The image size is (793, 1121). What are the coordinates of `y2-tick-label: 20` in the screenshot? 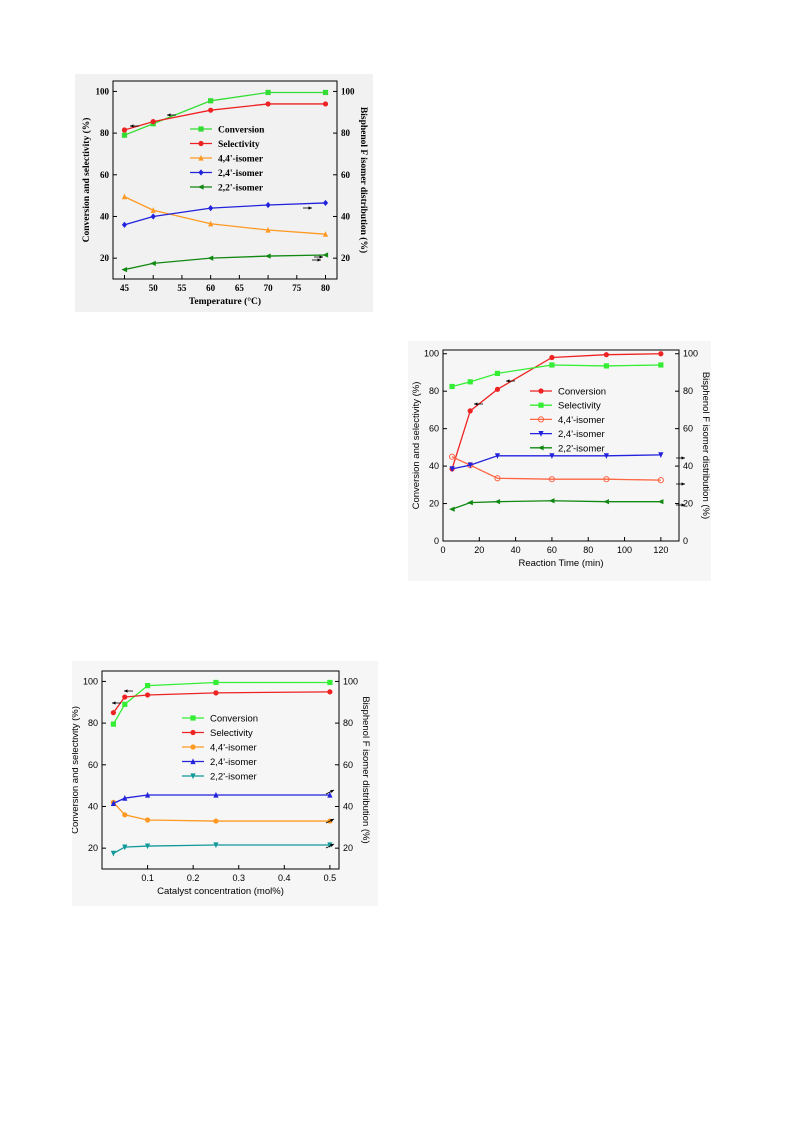 It's located at (688, 504).